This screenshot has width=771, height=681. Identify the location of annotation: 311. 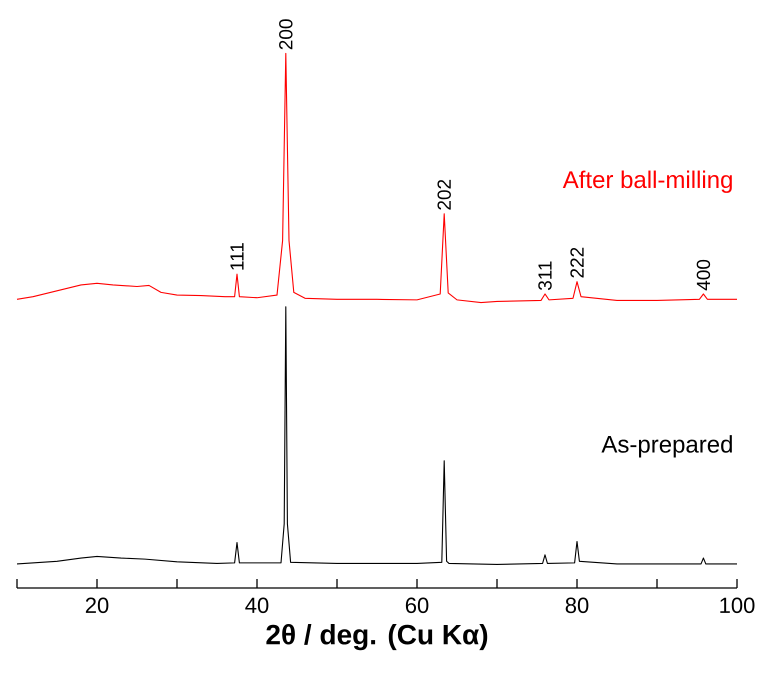
(545, 275).